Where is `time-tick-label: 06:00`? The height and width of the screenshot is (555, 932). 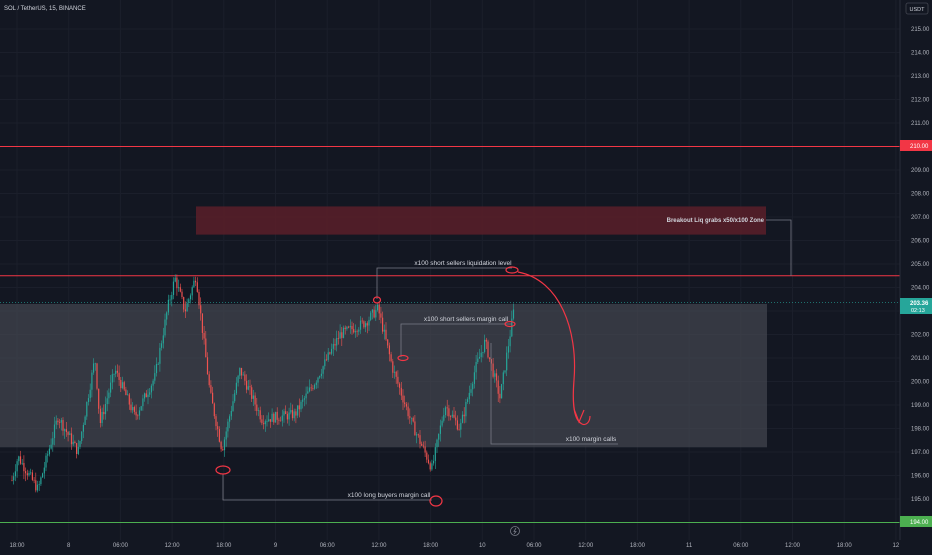
time-tick-label: 06:00 is located at coordinates (121, 546).